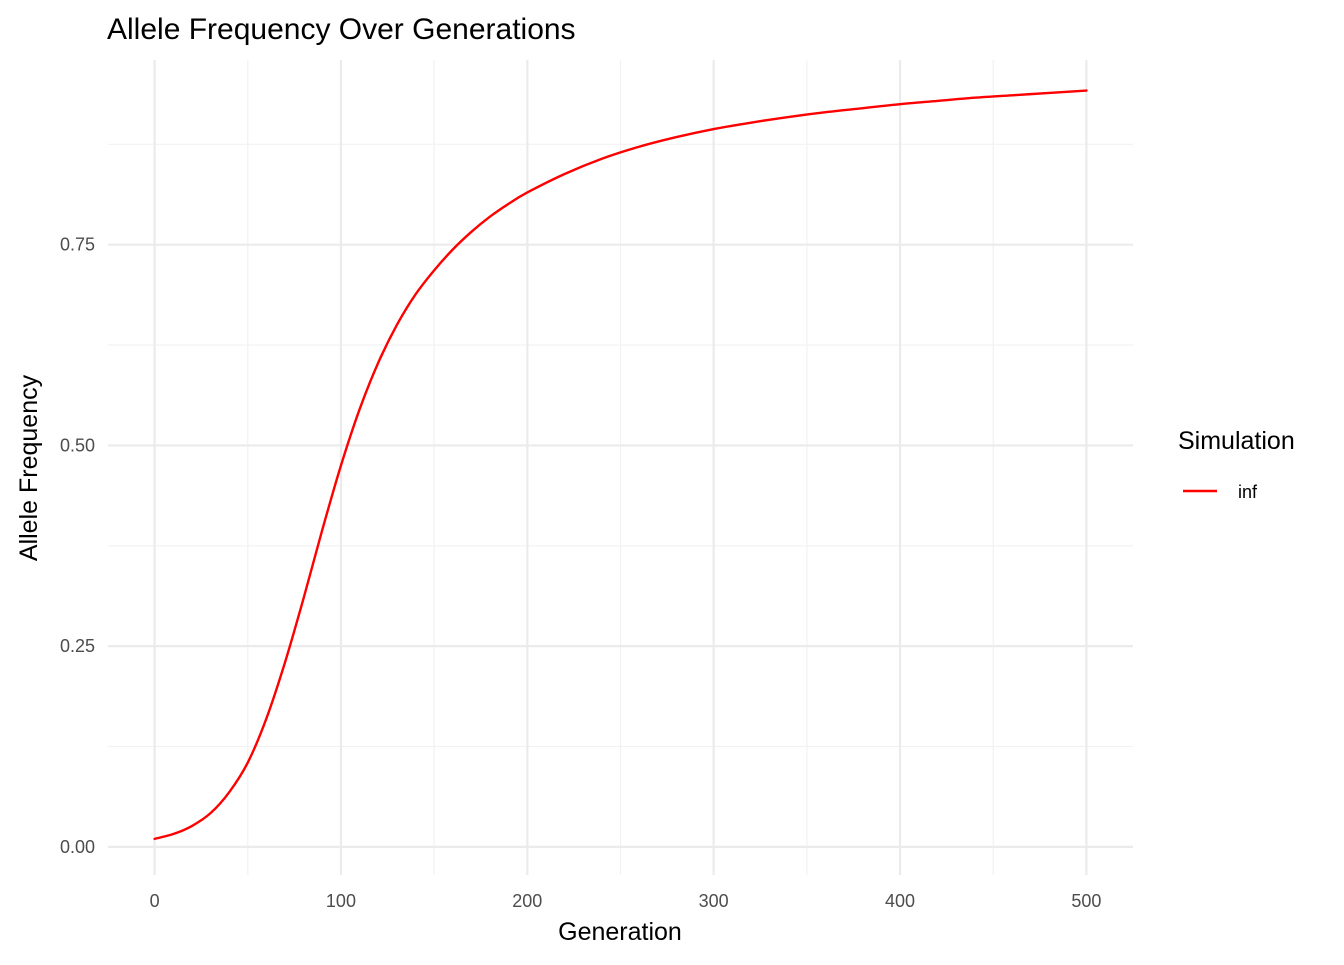 The image size is (1344, 965). I want to click on y-axis-ticks: 0.00 0.25 0.50 0.75, so click(77, 546).